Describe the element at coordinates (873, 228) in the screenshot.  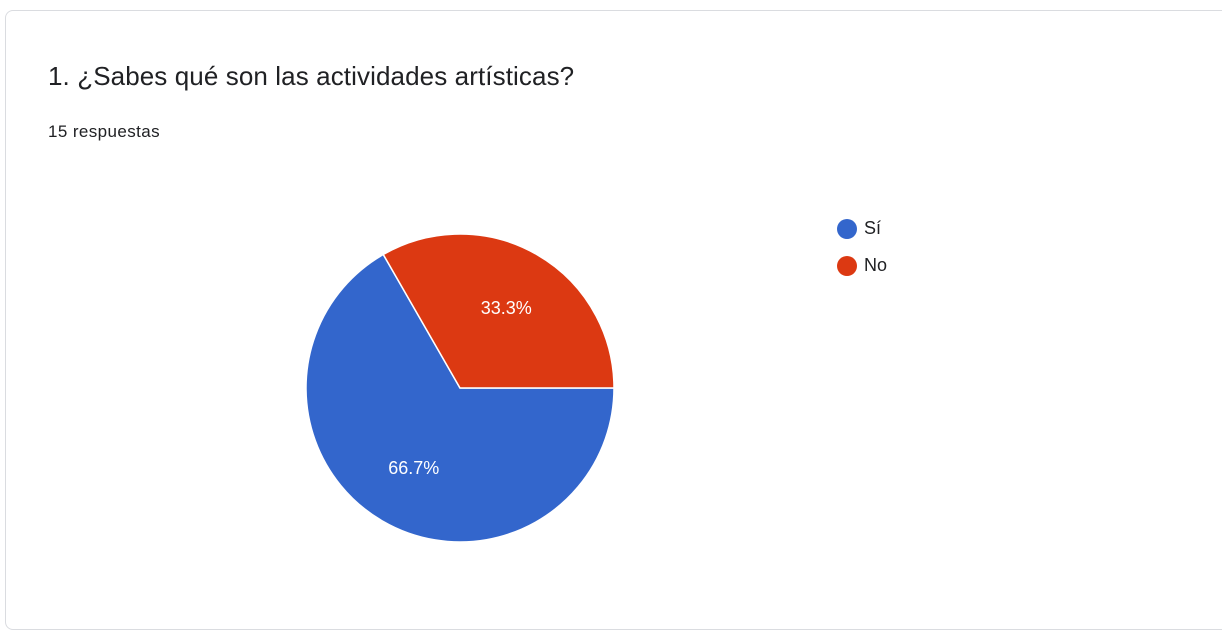
I see `legend-label: Sí` at that location.